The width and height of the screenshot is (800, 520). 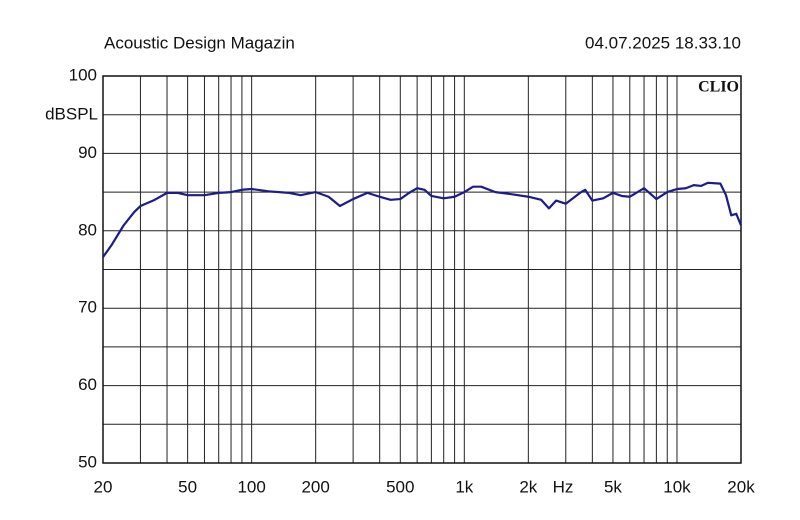 I want to click on response-curve, so click(x=422, y=219).